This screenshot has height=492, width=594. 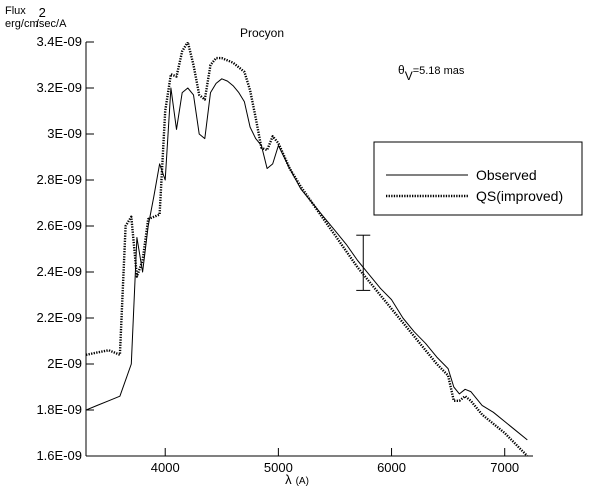 I want to click on x-axis-title-unit: (A), so click(x=302, y=481).